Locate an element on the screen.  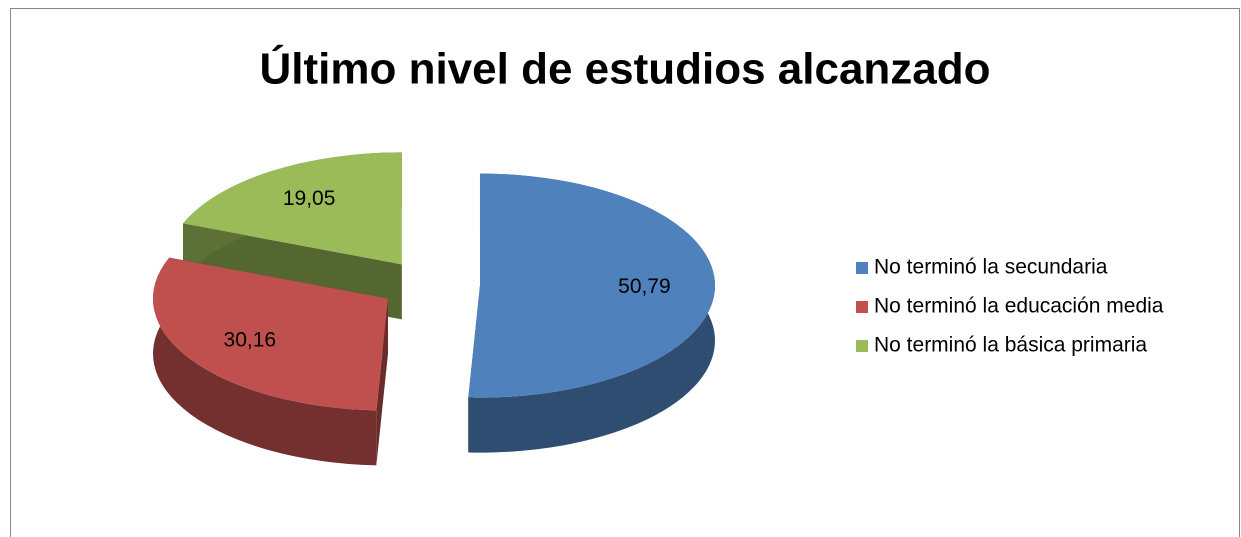
legend-label: No terminó la secundaria is located at coordinates (991, 267).